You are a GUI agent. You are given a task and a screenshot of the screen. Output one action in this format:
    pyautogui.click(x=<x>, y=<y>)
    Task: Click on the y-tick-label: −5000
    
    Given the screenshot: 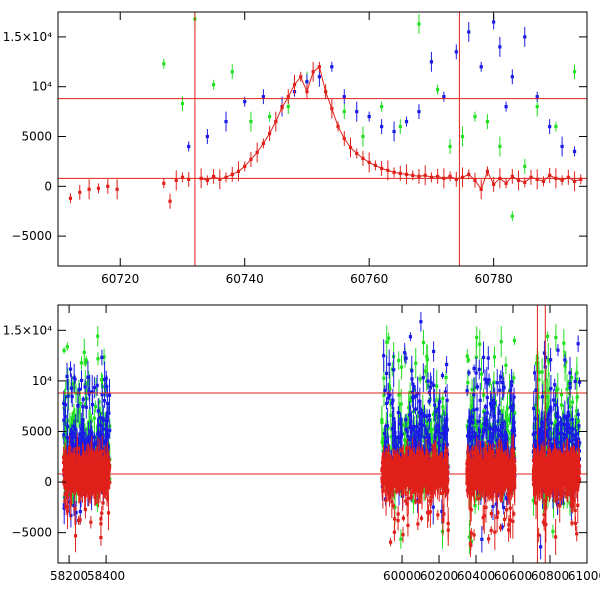 What is the action you would take?
    pyautogui.click(x=31, y=236)
    